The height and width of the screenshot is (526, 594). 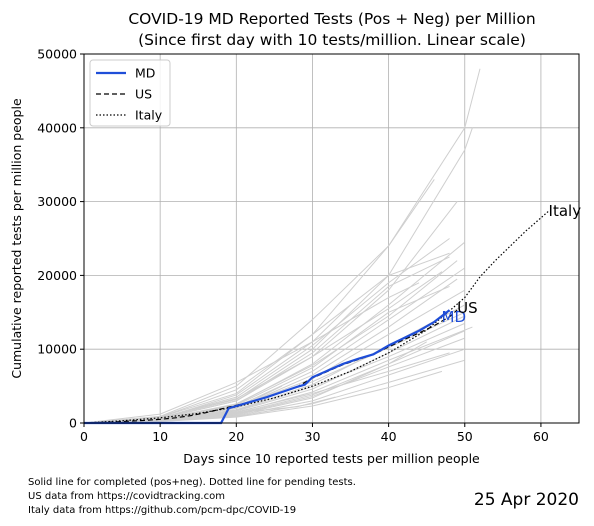 What do you see at coordinates (145, 73) in the screenshot?
I see `legend-label-md: MD` at bounding box center [145, 73].